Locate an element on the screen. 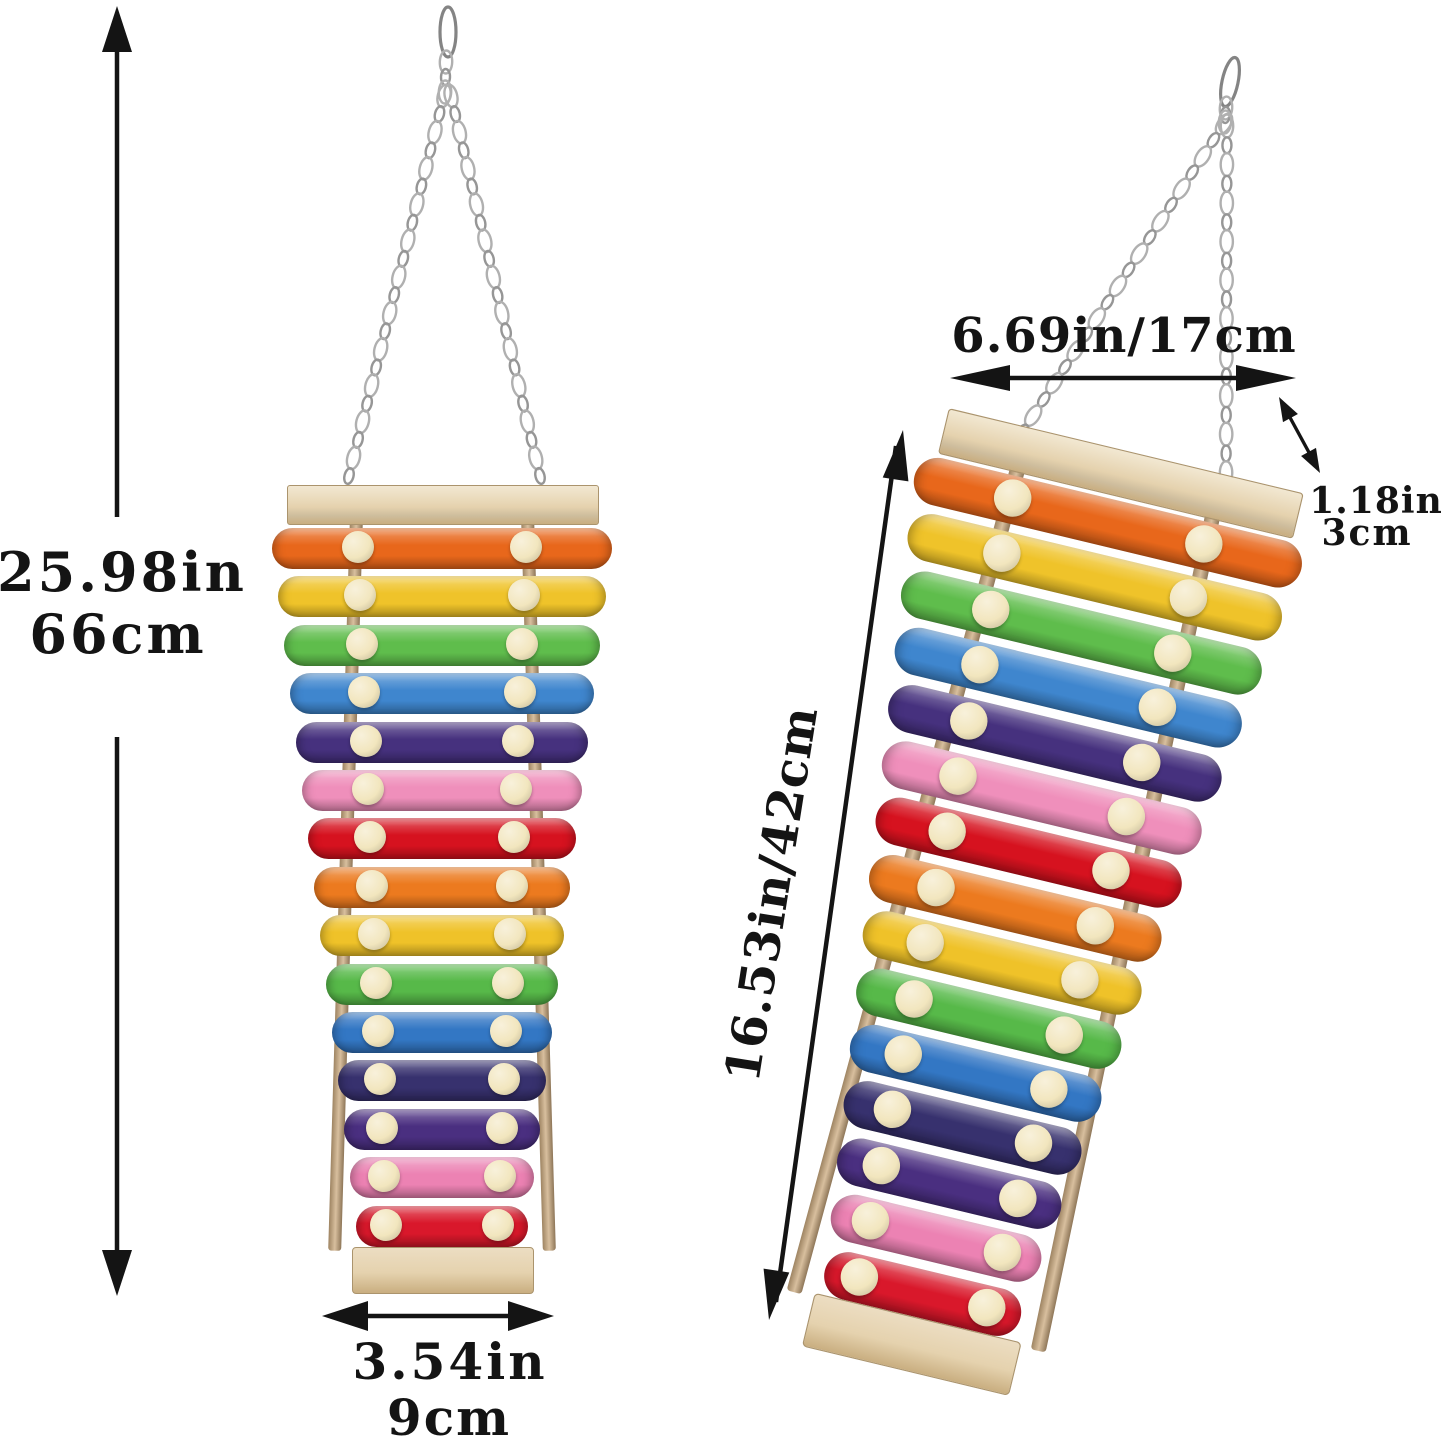 This screenshot has width=1445, height=1442. xylophone-bar-purple is located at coordinates (442, 1129).